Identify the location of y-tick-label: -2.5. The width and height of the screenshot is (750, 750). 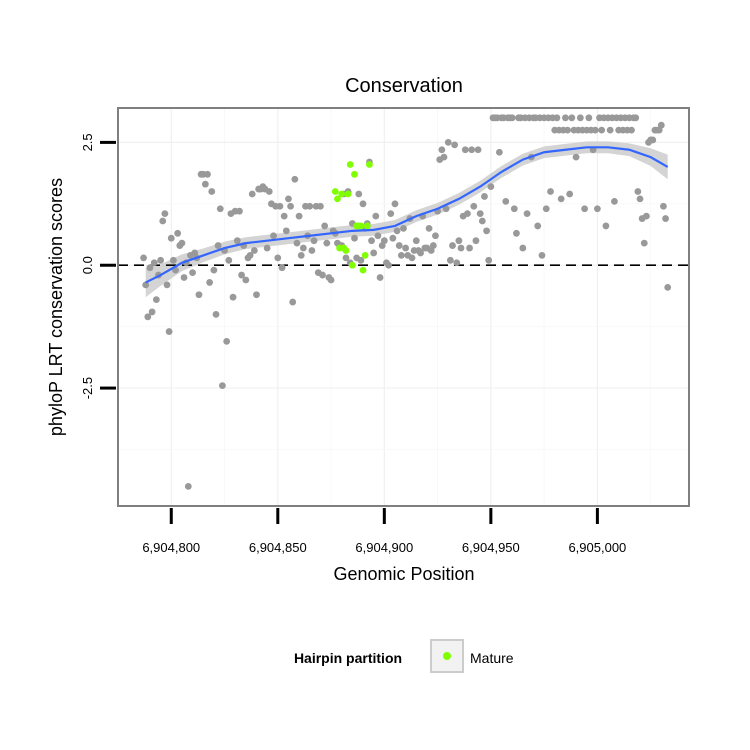
(87, 388).